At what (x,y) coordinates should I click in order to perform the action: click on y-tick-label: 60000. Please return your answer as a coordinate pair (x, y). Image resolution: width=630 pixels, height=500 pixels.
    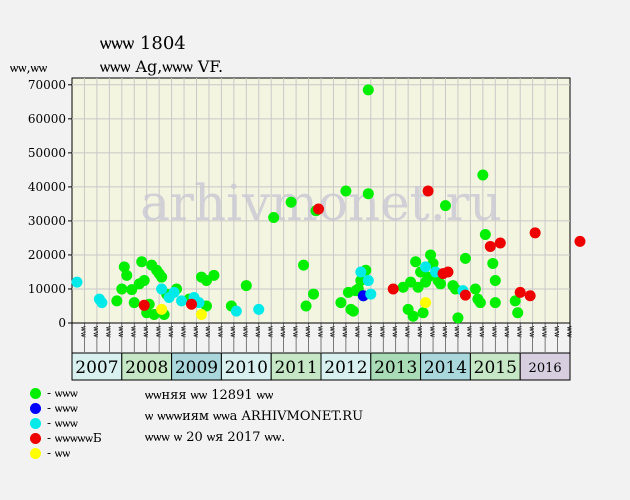
    Looking at the image, I should click on (47, 119).